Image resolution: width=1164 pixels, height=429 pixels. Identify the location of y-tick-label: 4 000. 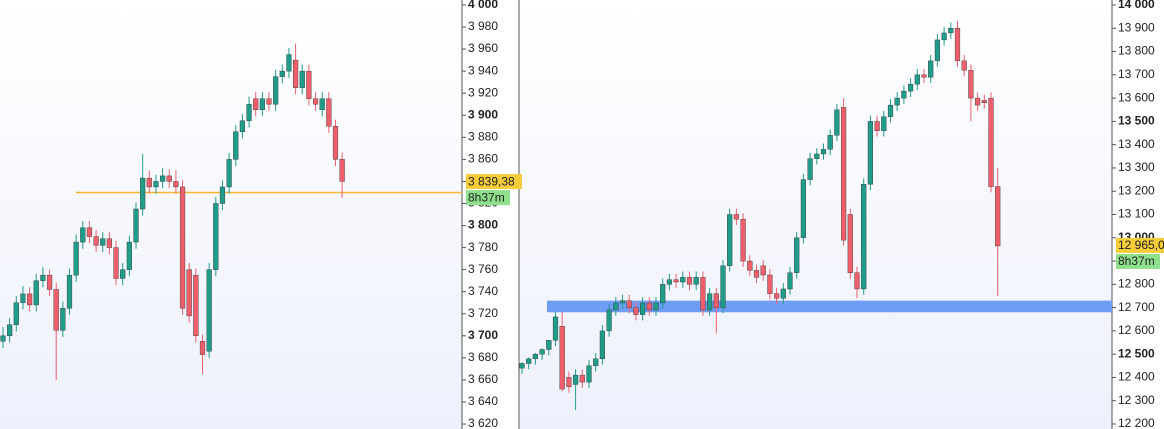
(483, 5).